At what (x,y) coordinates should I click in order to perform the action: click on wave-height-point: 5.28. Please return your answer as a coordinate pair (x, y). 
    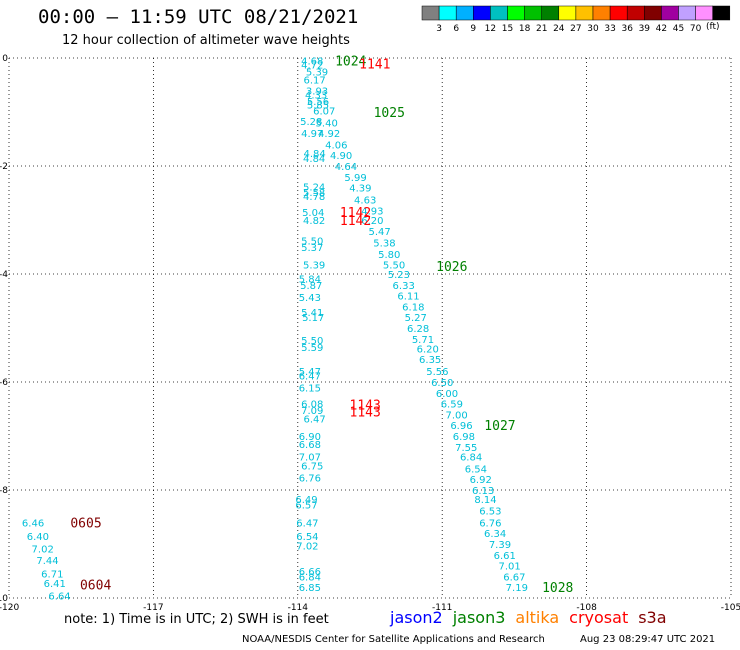
    Looking at the image, I should click on (311, 122).